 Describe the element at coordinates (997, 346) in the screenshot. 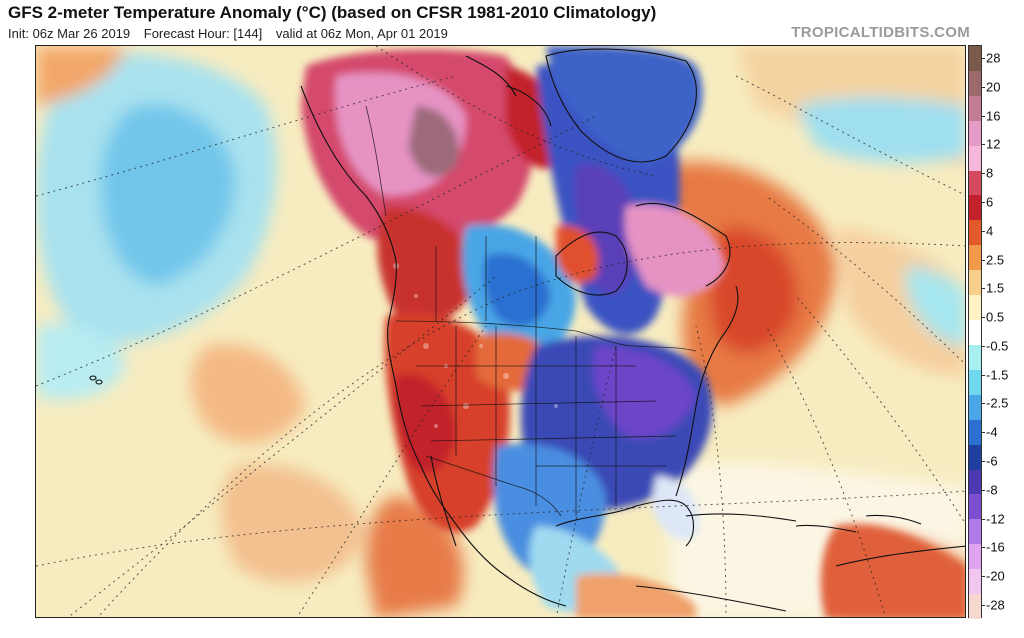

I see `colorbar-label: -0.5` at that location.